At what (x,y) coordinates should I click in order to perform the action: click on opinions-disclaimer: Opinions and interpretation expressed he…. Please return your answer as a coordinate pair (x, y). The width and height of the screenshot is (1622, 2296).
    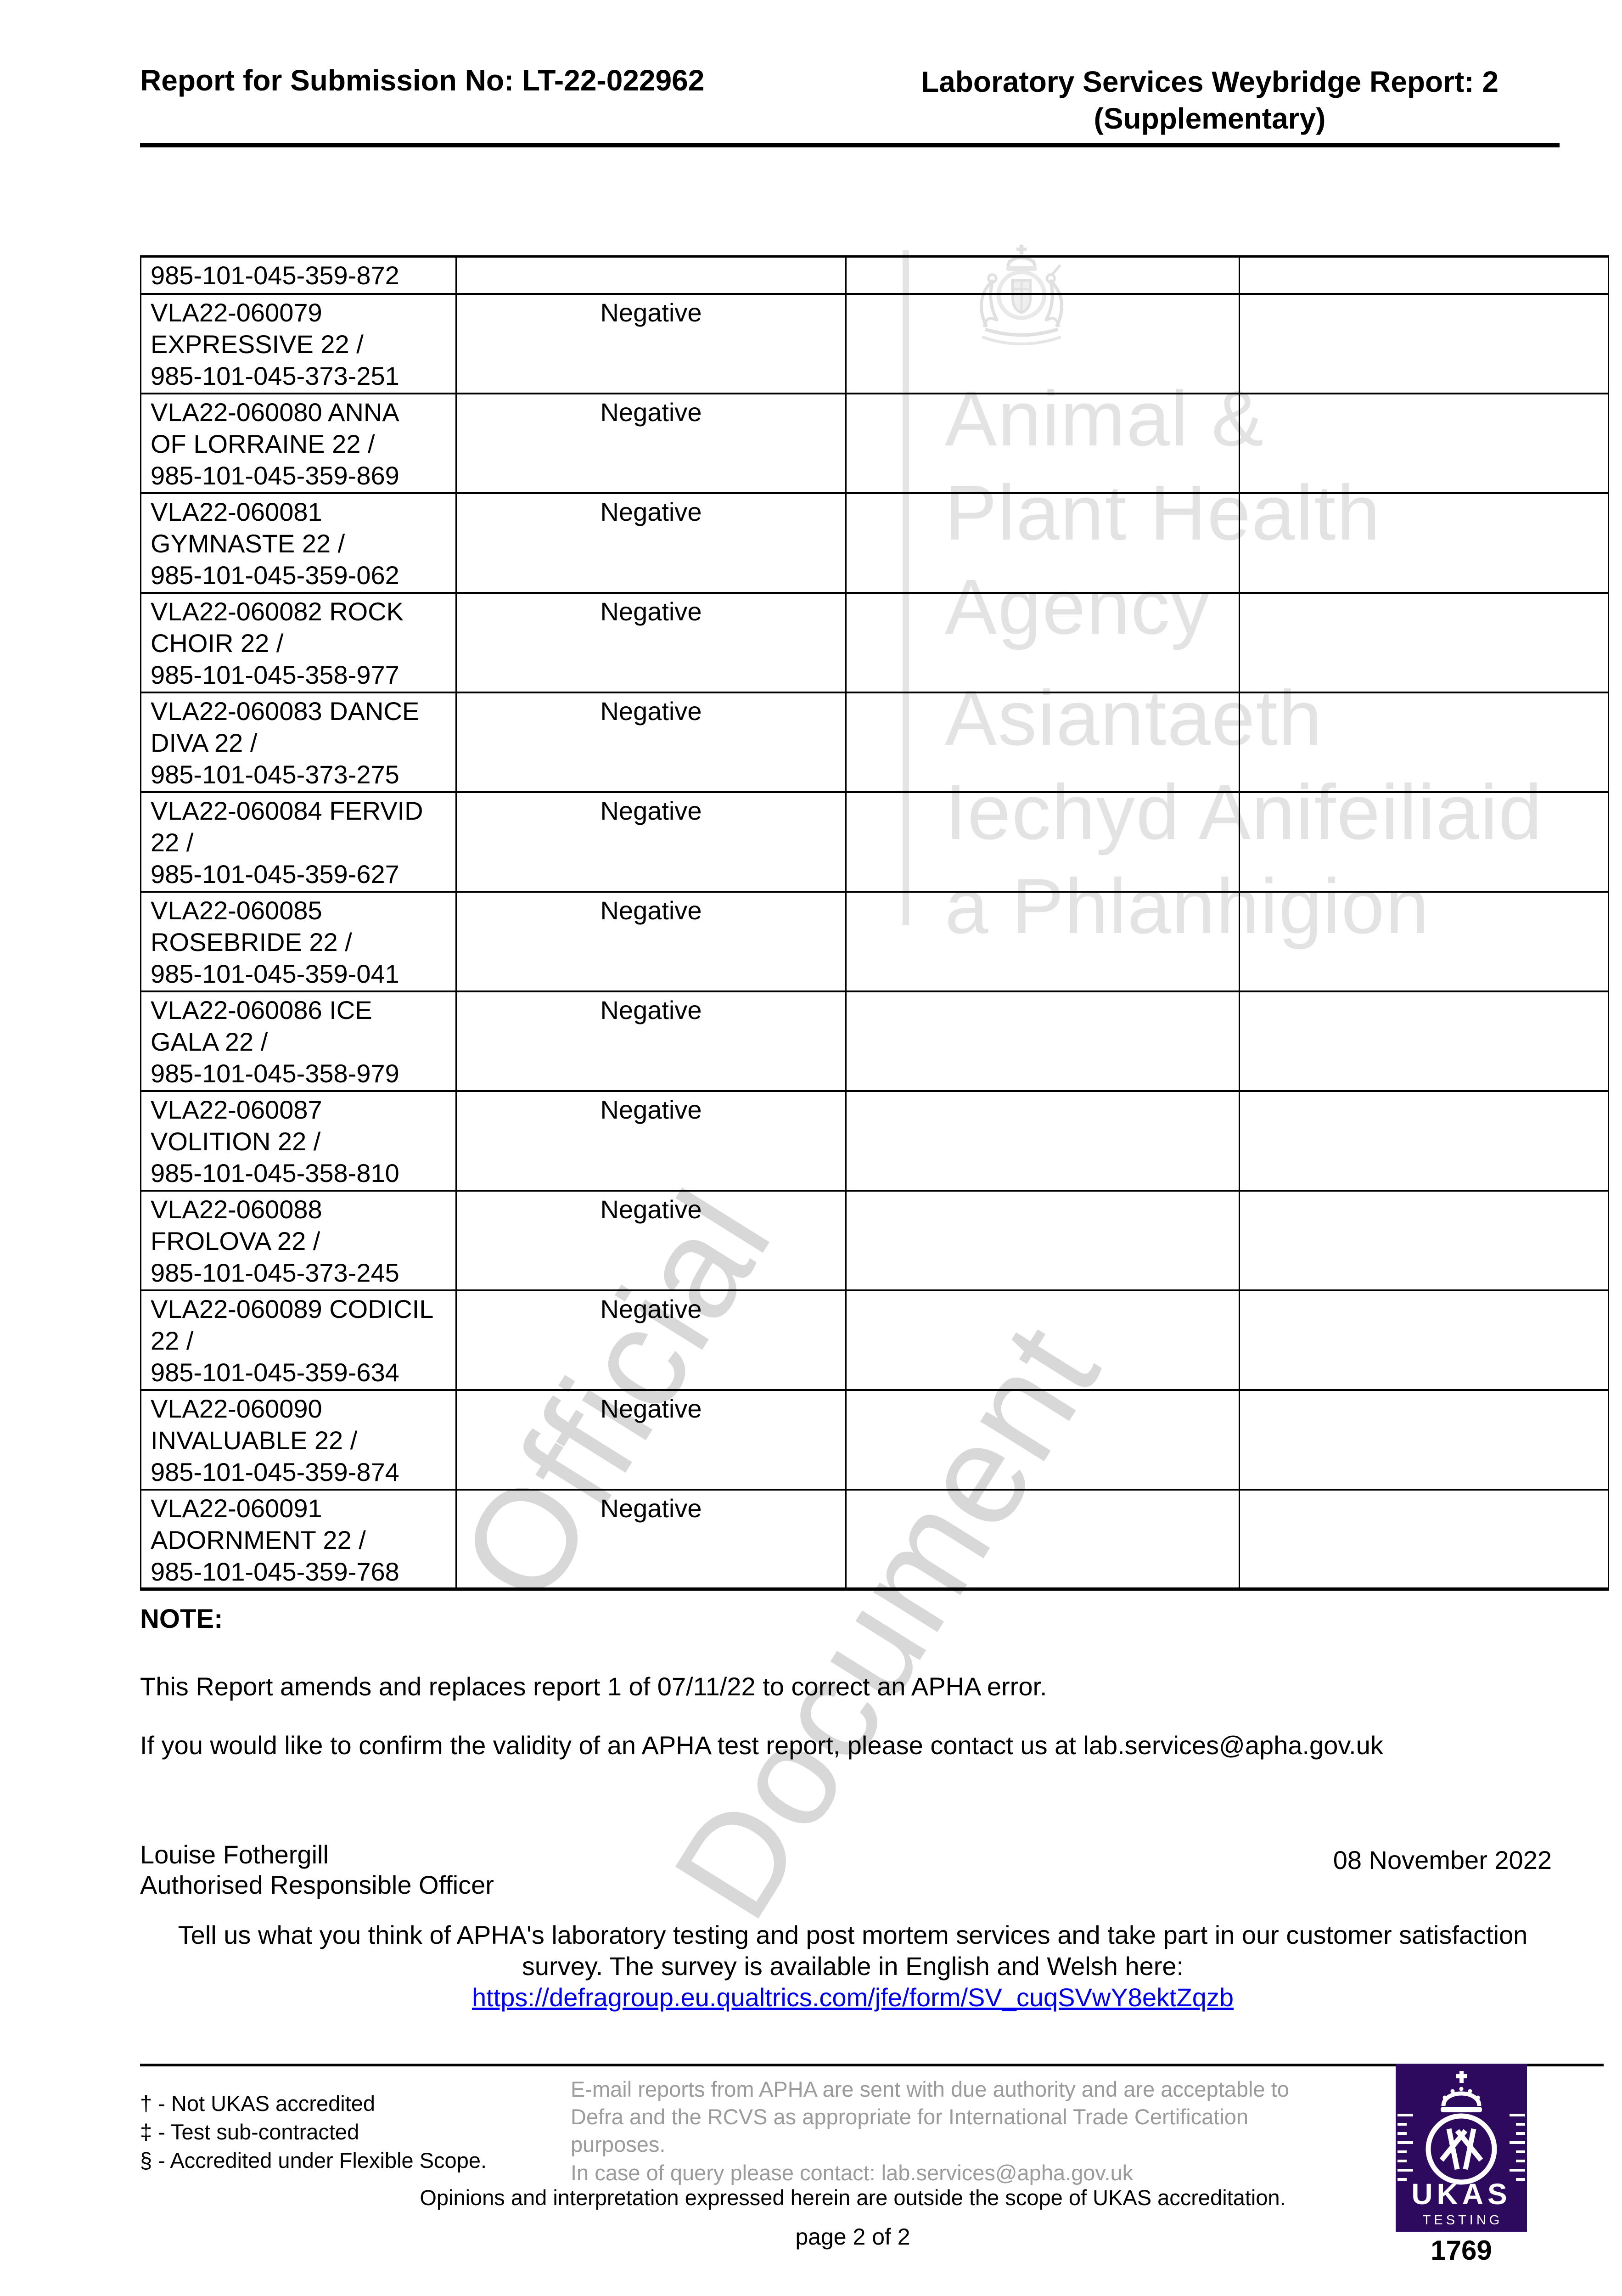
    Looking at the image, I should click on (853, 2197).